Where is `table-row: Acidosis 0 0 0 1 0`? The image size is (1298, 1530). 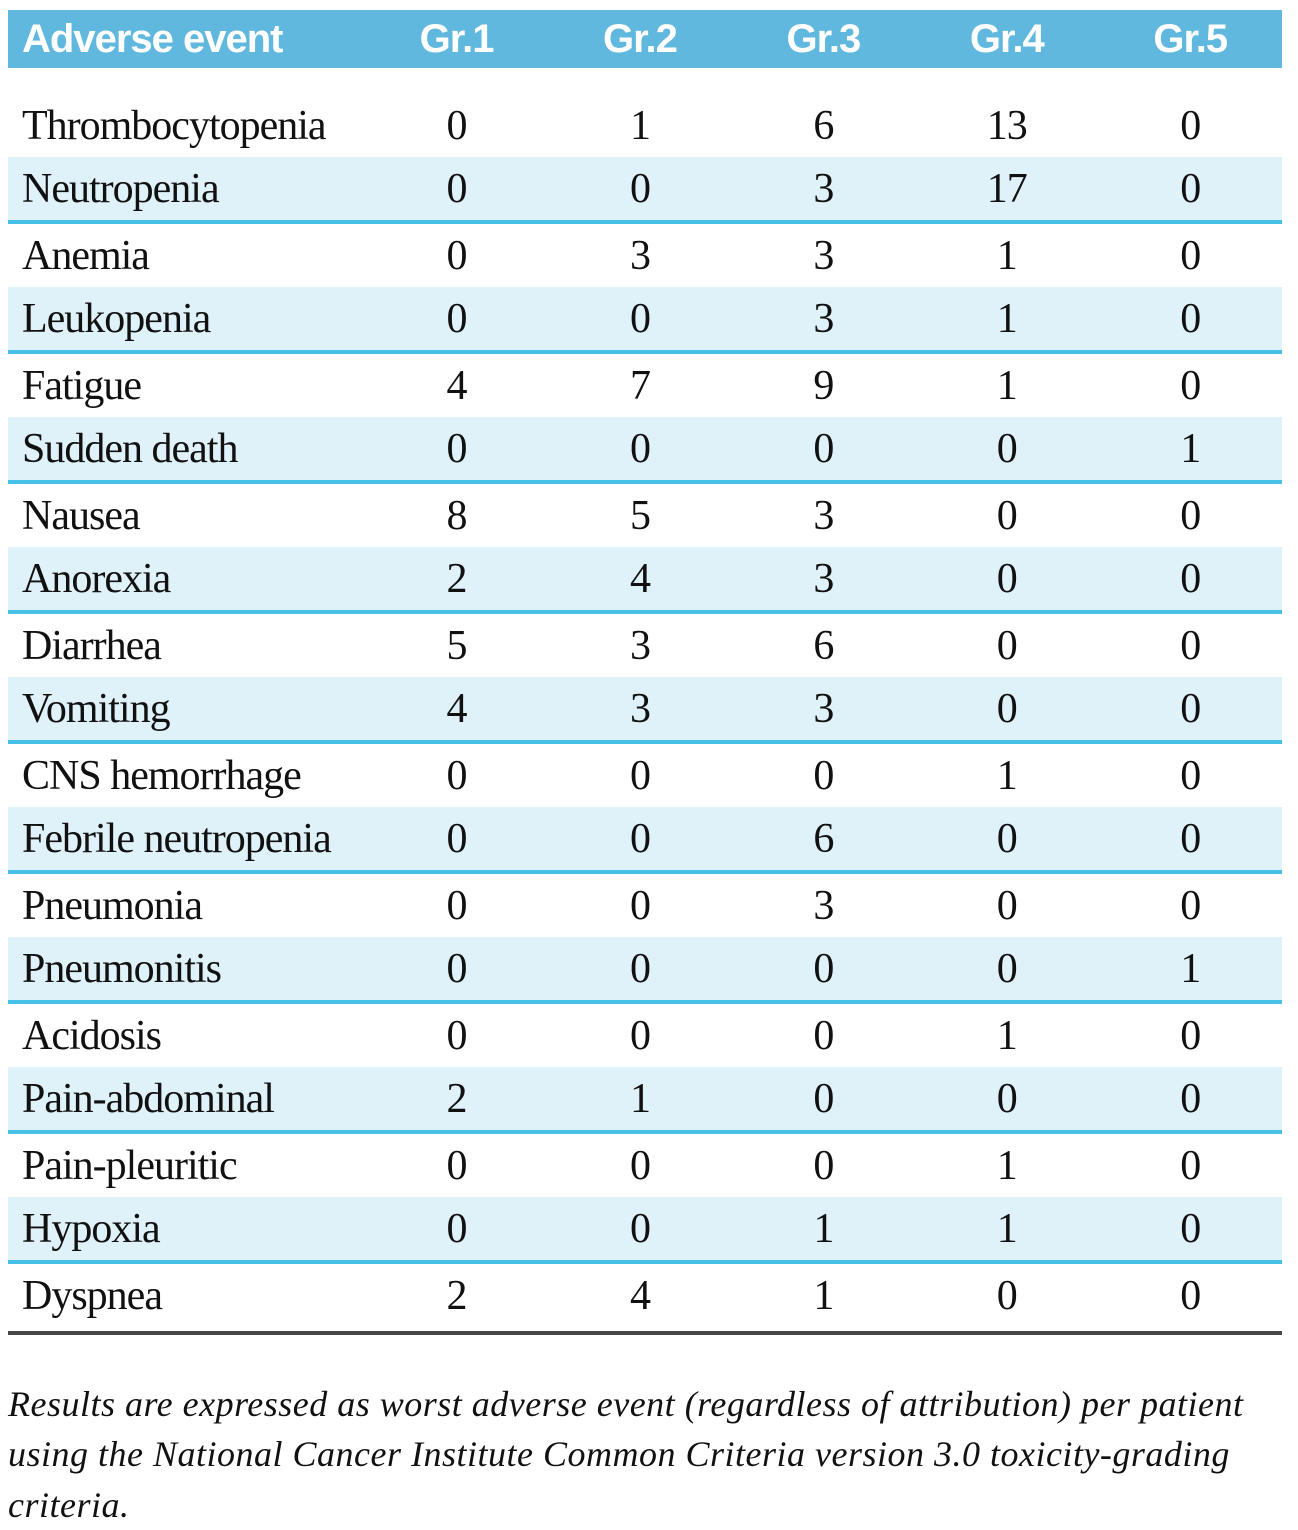 table-row: Acidosis 0 0 0 1 0 is located at coordinates (645, 1034).